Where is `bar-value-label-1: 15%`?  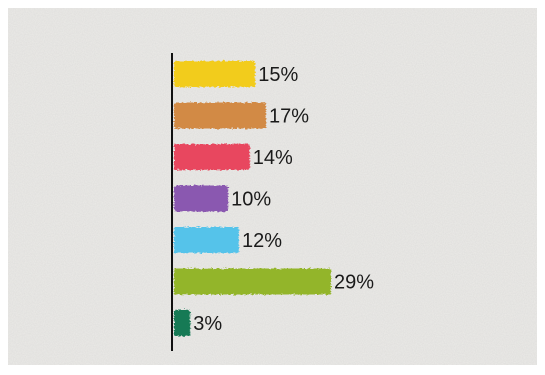 bar-value-label-1: 15% is located at coordinates (278, 75).